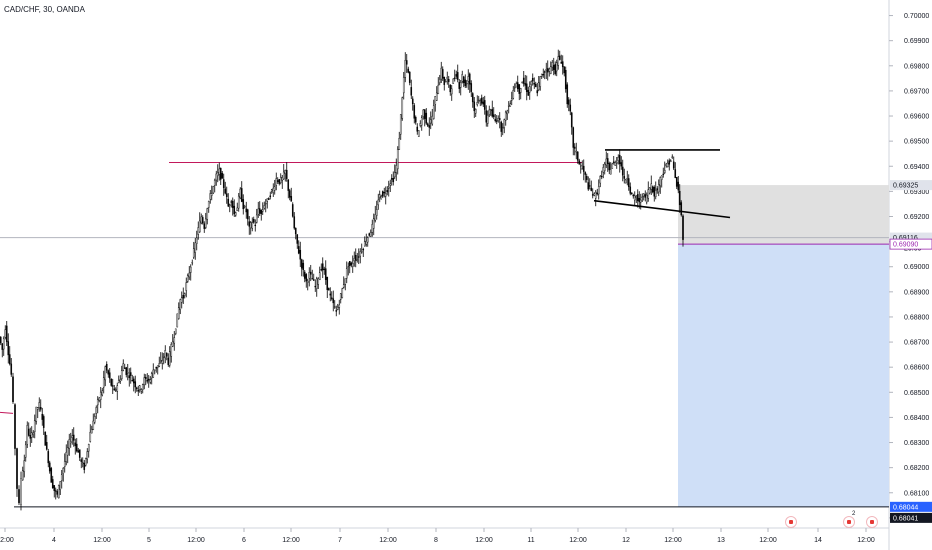 The height and width of the screenshot is (550, 932). What do you see at coordinates (916, 393) in the screenshot?
I see `y-tick-label: 0.68500` at bounding box center [916, 393].